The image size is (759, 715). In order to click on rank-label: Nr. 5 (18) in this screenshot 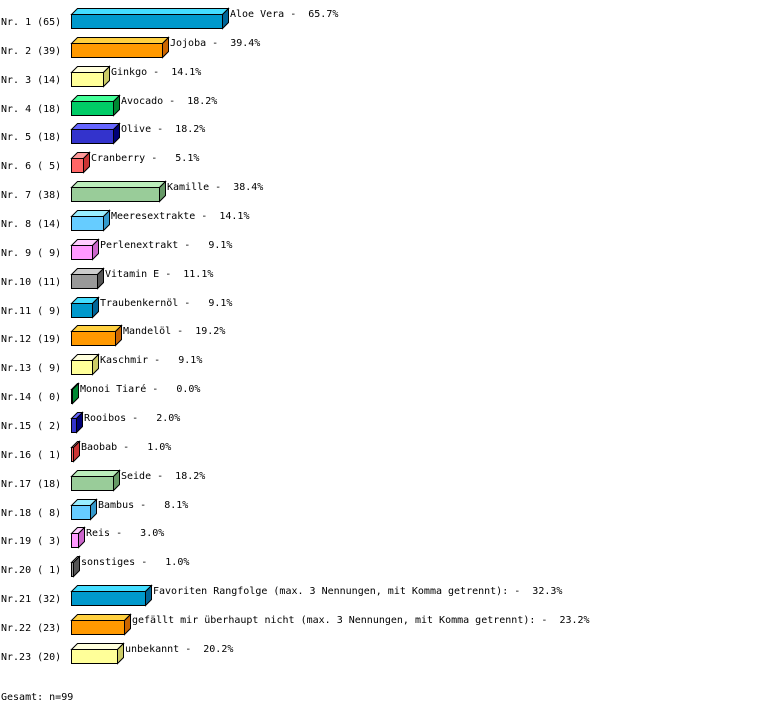, I will do `click(31, 137)`.